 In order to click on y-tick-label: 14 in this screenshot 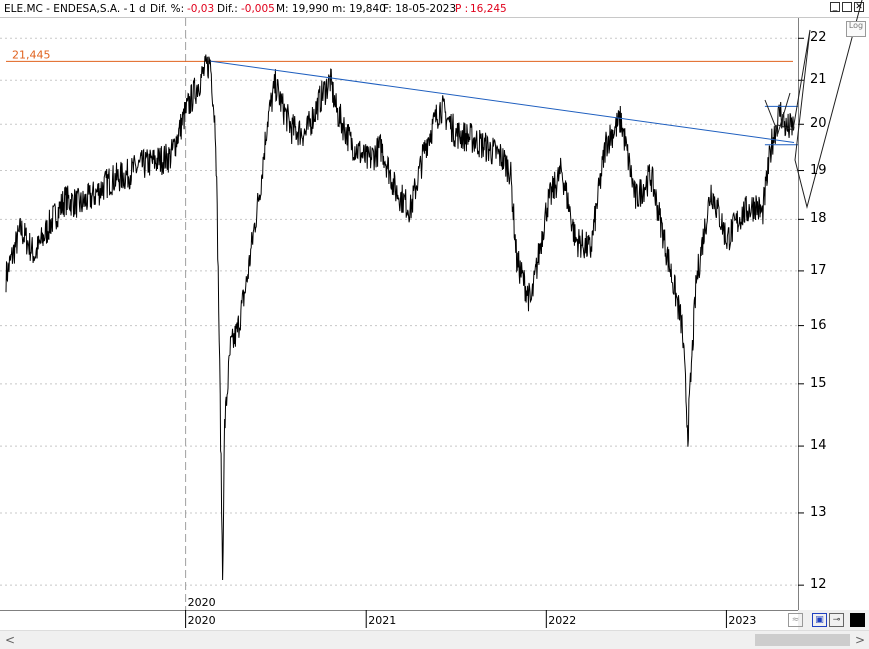, I will do `click(818, 446)`.